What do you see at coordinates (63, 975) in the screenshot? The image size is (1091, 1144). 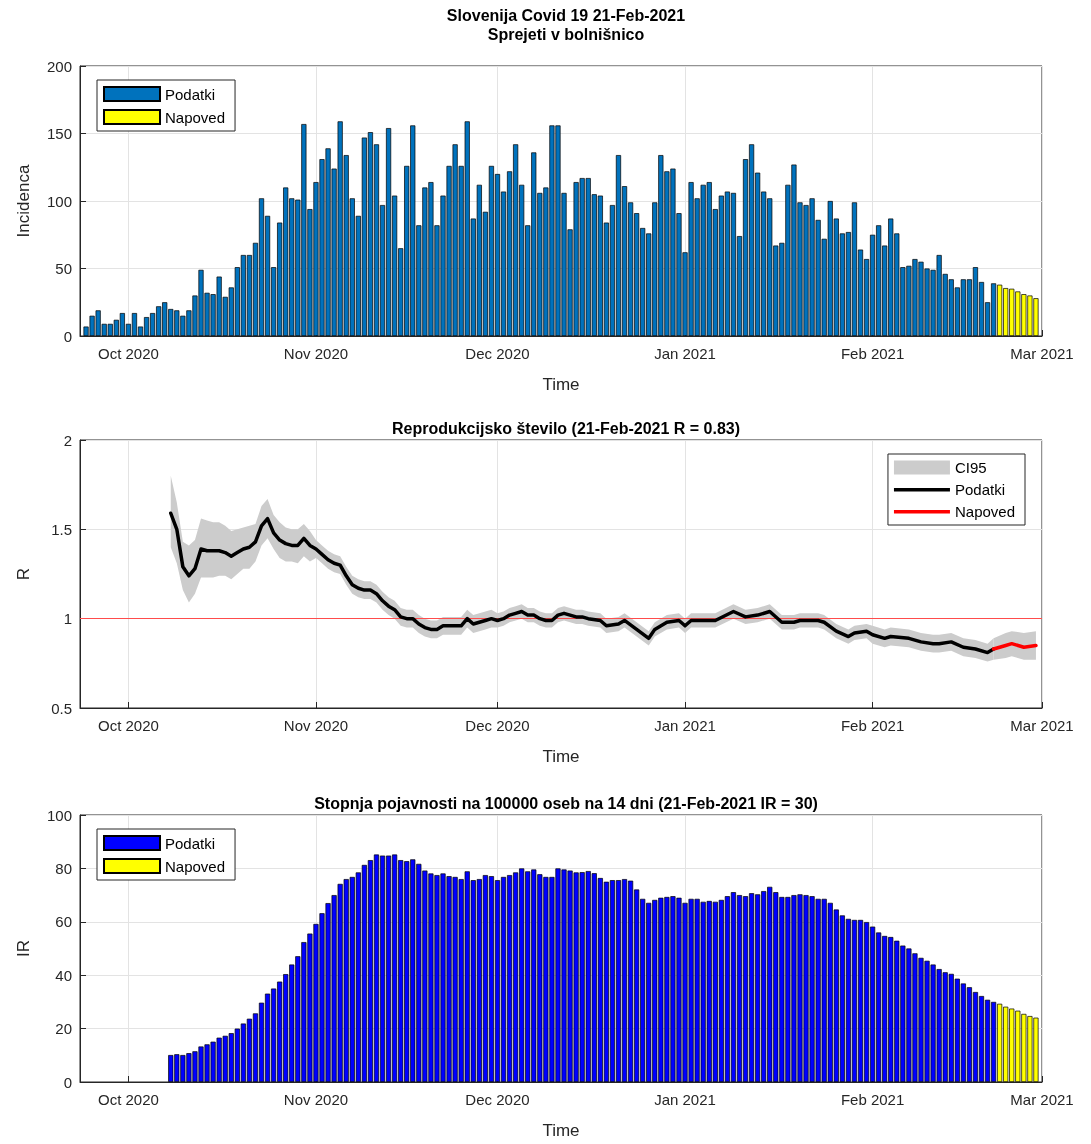 I see `y-tick-label: 40` at bounding box center [63, 975].